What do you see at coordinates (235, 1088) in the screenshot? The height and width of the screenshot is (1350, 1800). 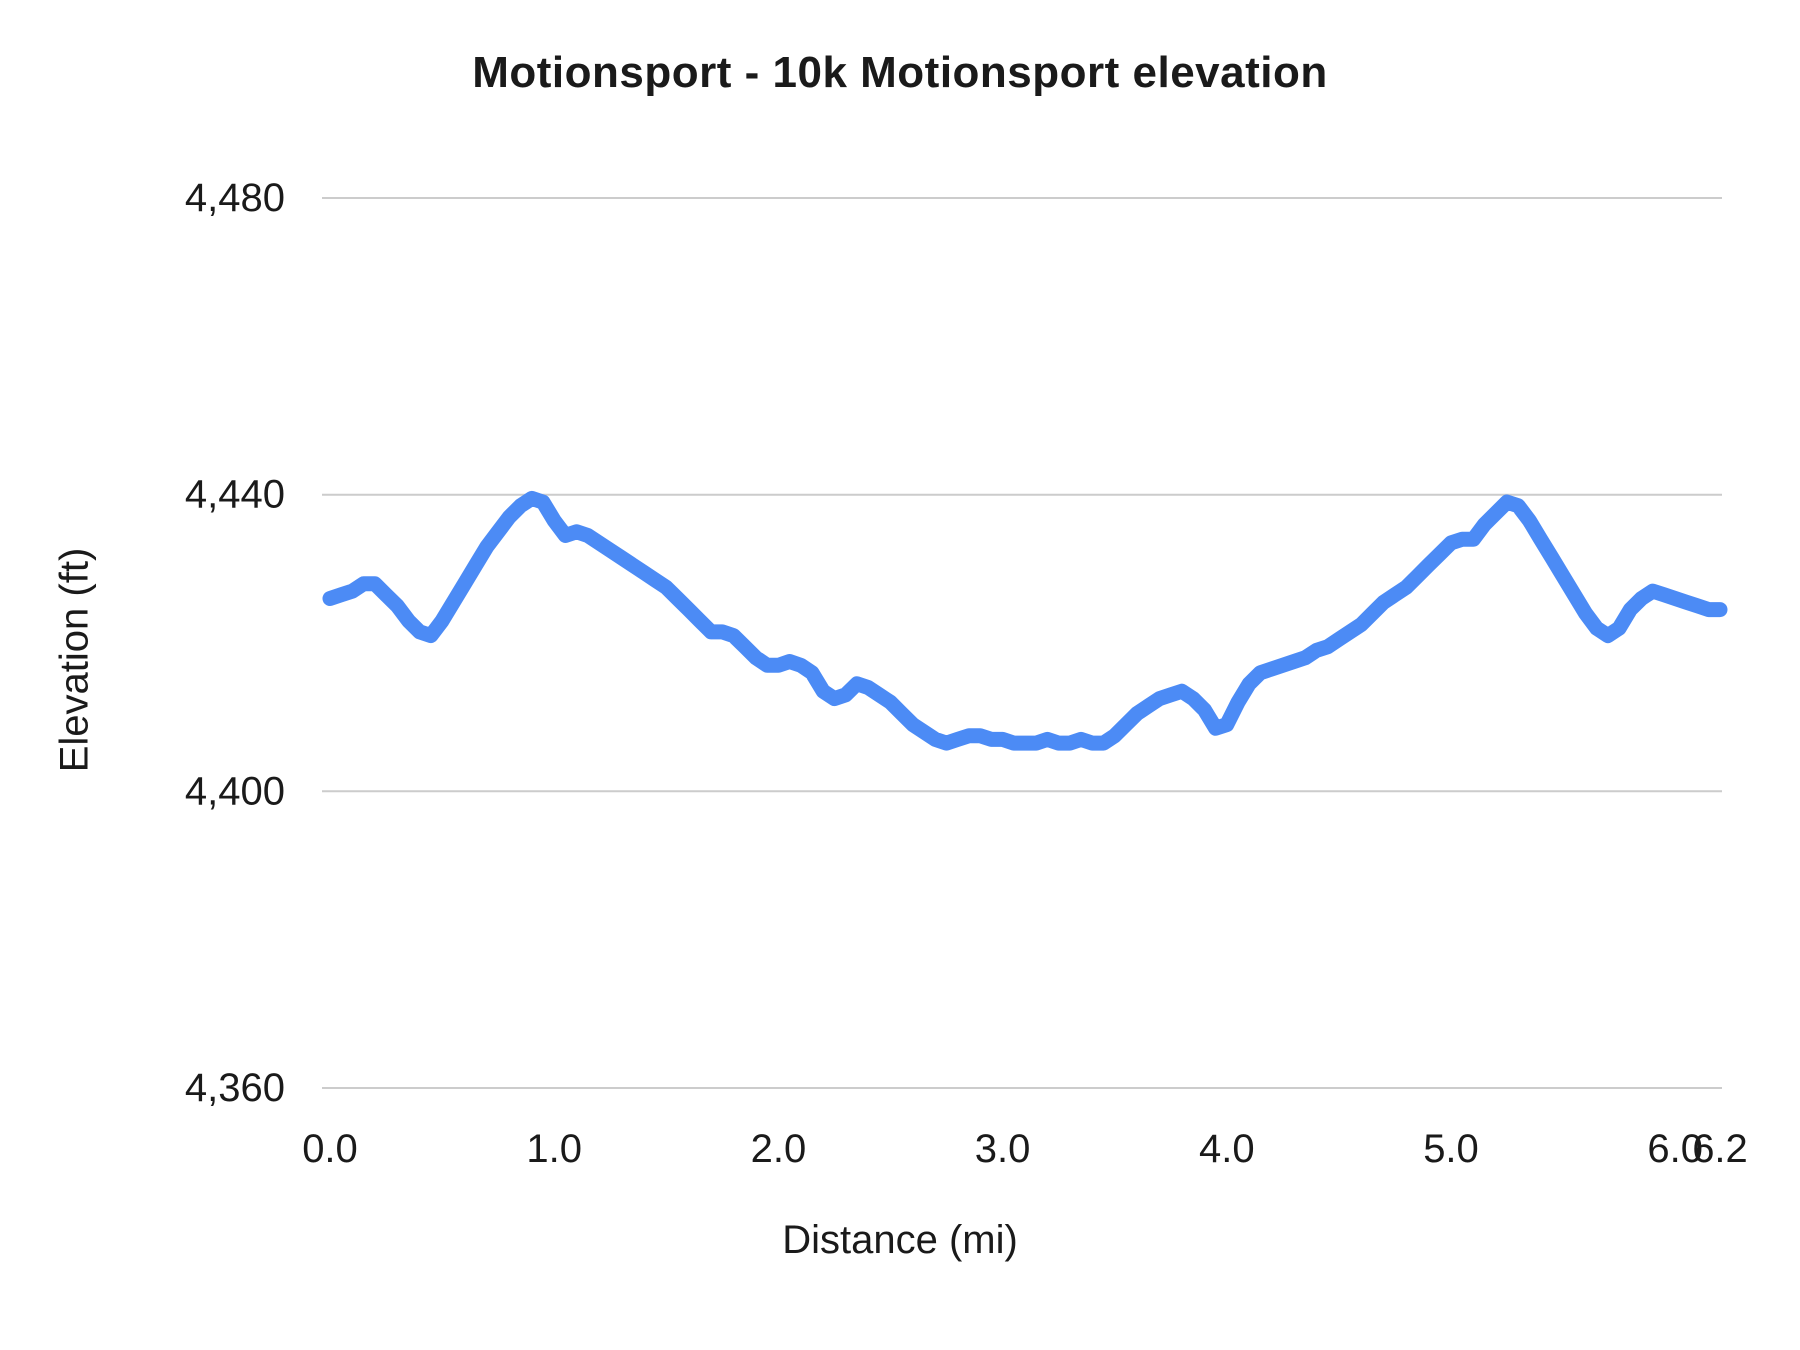 I see `y-tick-label: 4,360` at bounding box center [235, 1088].